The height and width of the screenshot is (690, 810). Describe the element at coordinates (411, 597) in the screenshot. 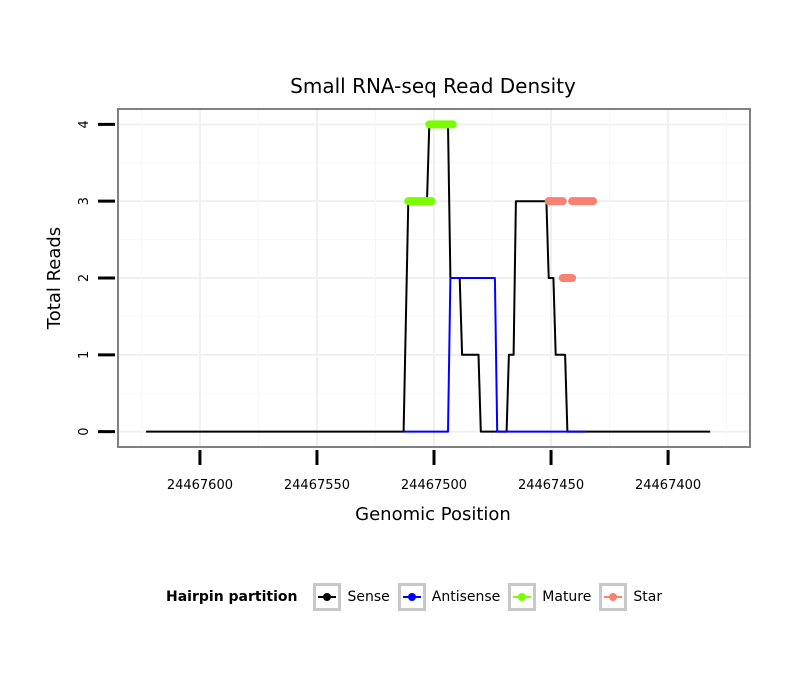

I see `legend-key-antisense` at that location.